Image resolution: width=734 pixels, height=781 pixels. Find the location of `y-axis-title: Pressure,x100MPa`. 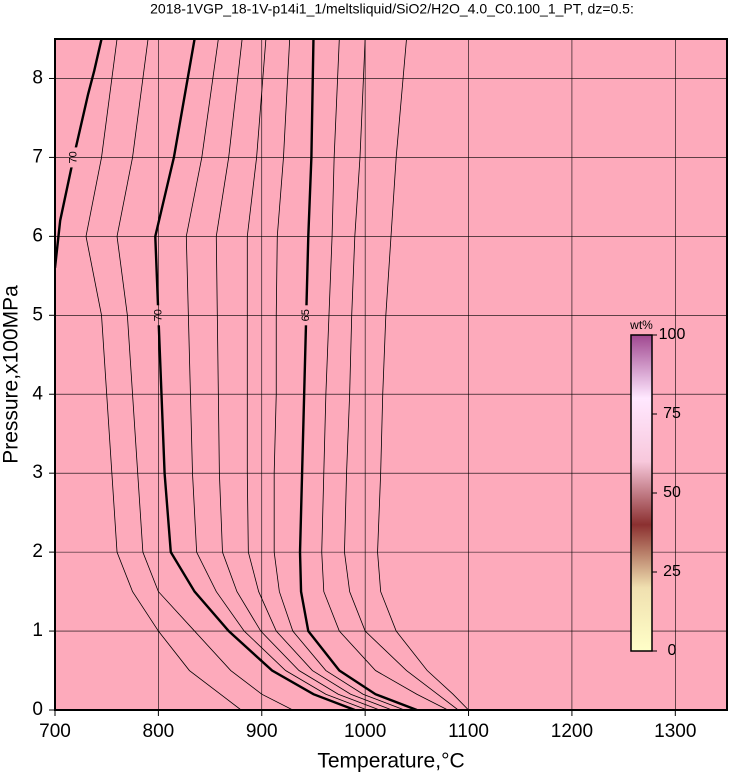

y-axis-title: Pressure,x100MPa is located at coordinates (11, 374).